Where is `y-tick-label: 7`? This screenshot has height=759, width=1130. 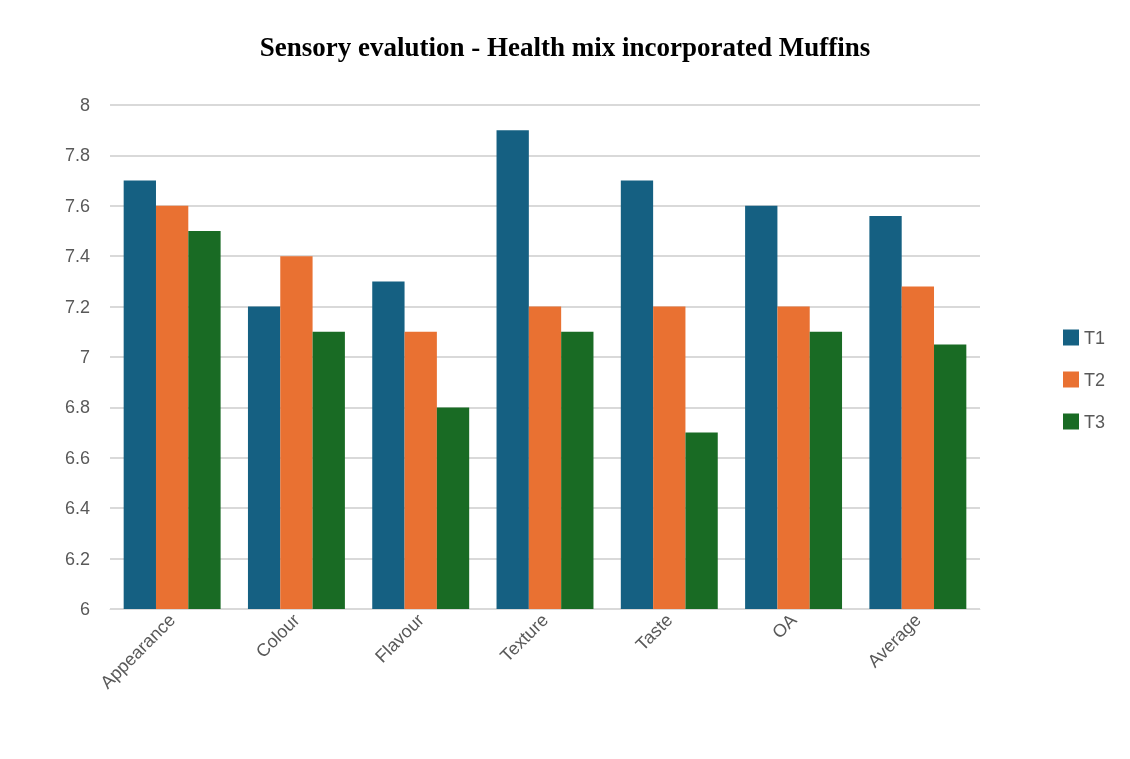 y-tick-label: 7 is located at coordinates (84, 357).